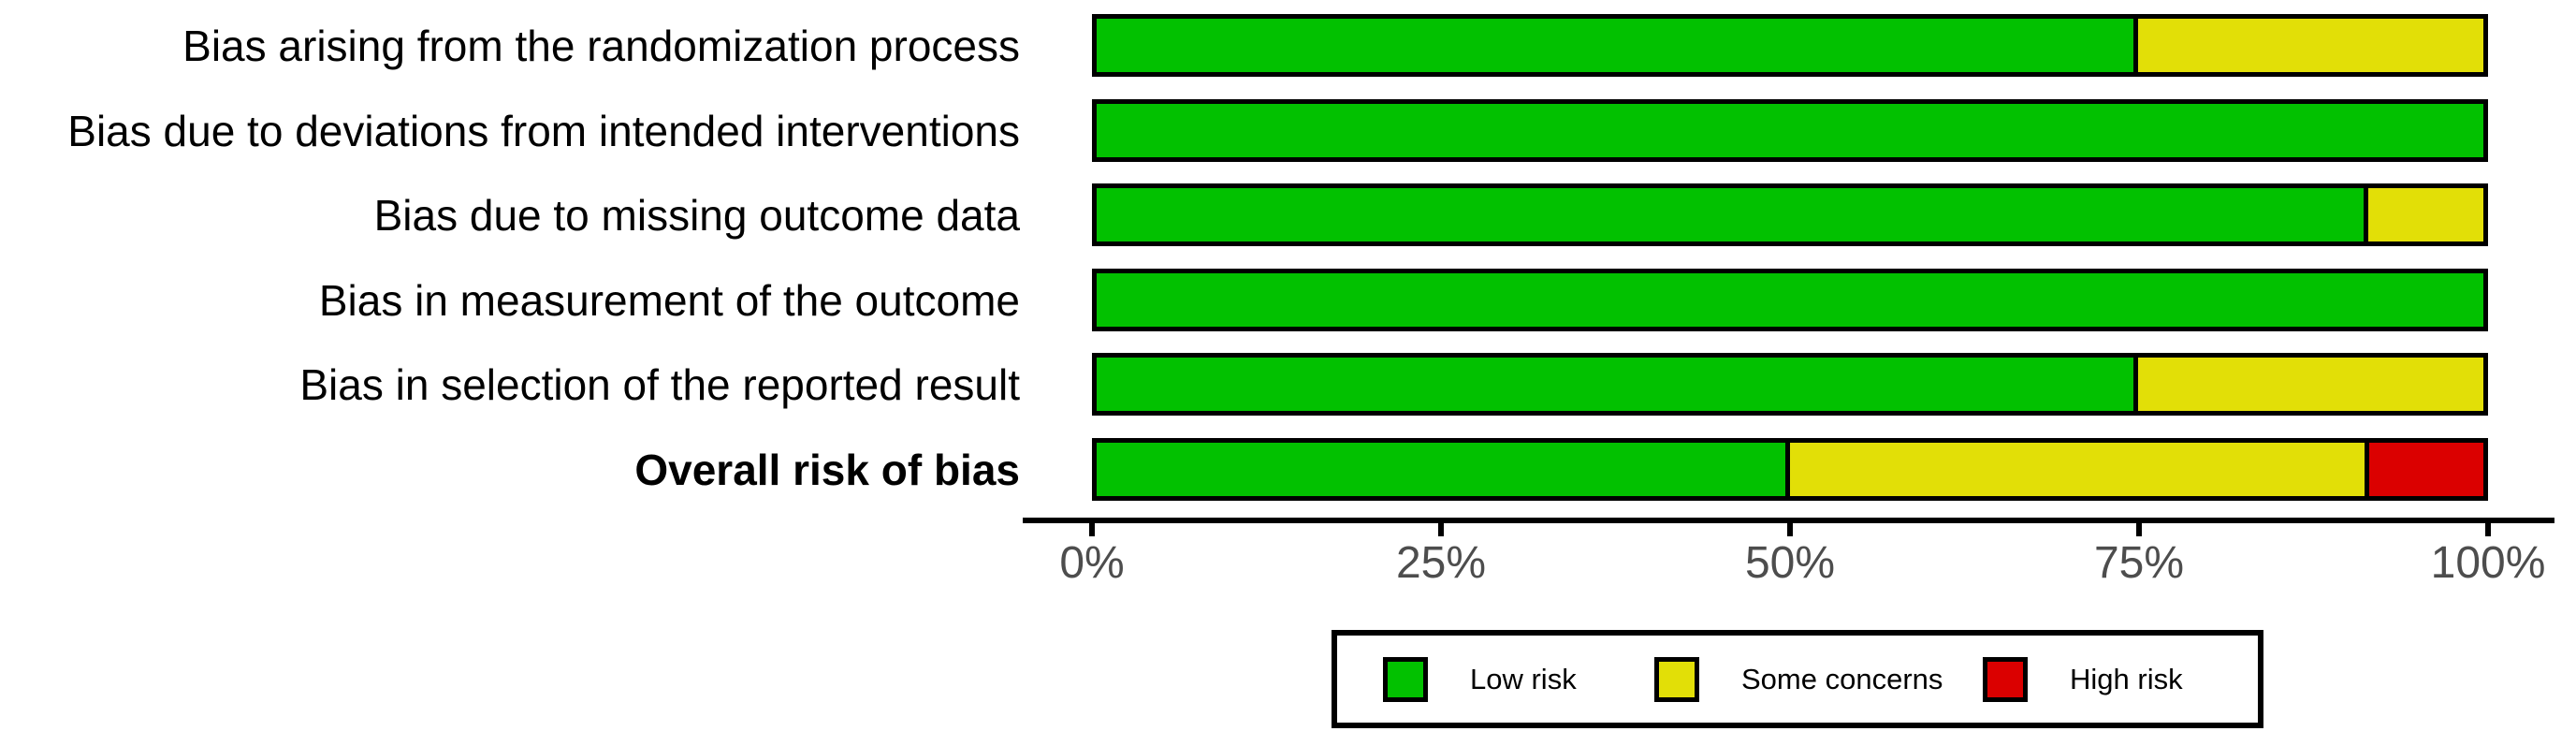 This screenshot has width=2576, height=746. What do you see at coordinates (1441, 563) in the screenshot?
I see `axis-tick-label: 25%` at bounding box center [1441, 563].